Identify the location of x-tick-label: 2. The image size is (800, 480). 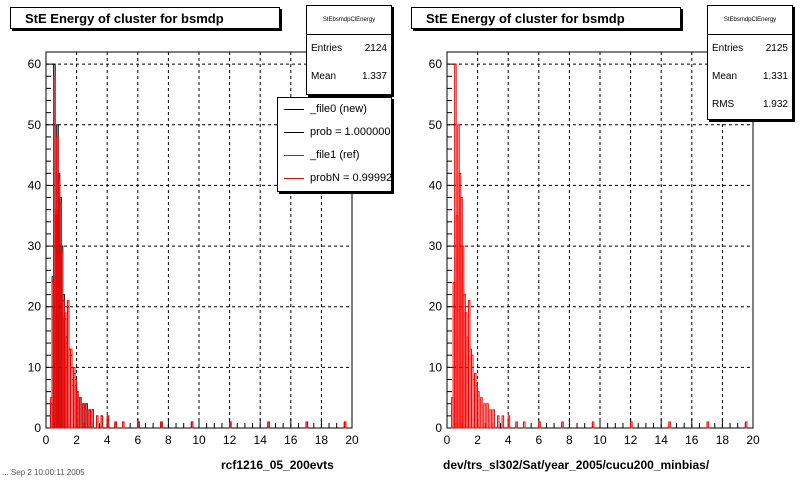
(477, 440).